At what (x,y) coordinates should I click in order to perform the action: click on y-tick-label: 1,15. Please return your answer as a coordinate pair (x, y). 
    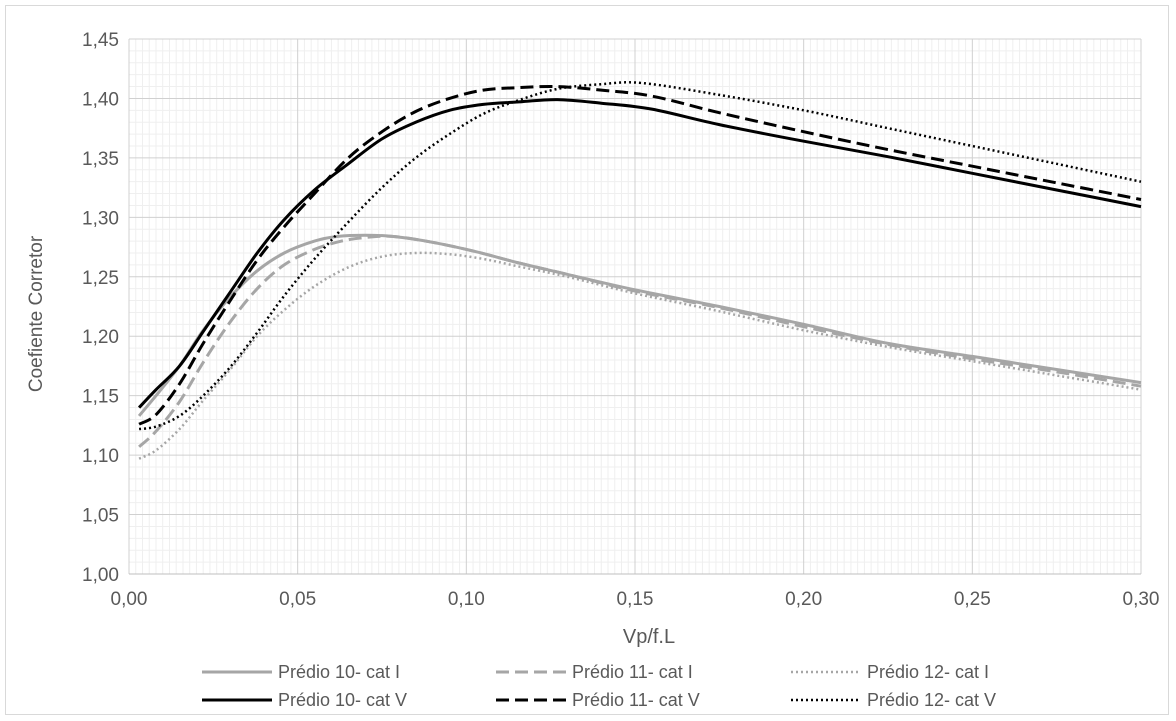
    Looking at the image, I should click on (100, 397).